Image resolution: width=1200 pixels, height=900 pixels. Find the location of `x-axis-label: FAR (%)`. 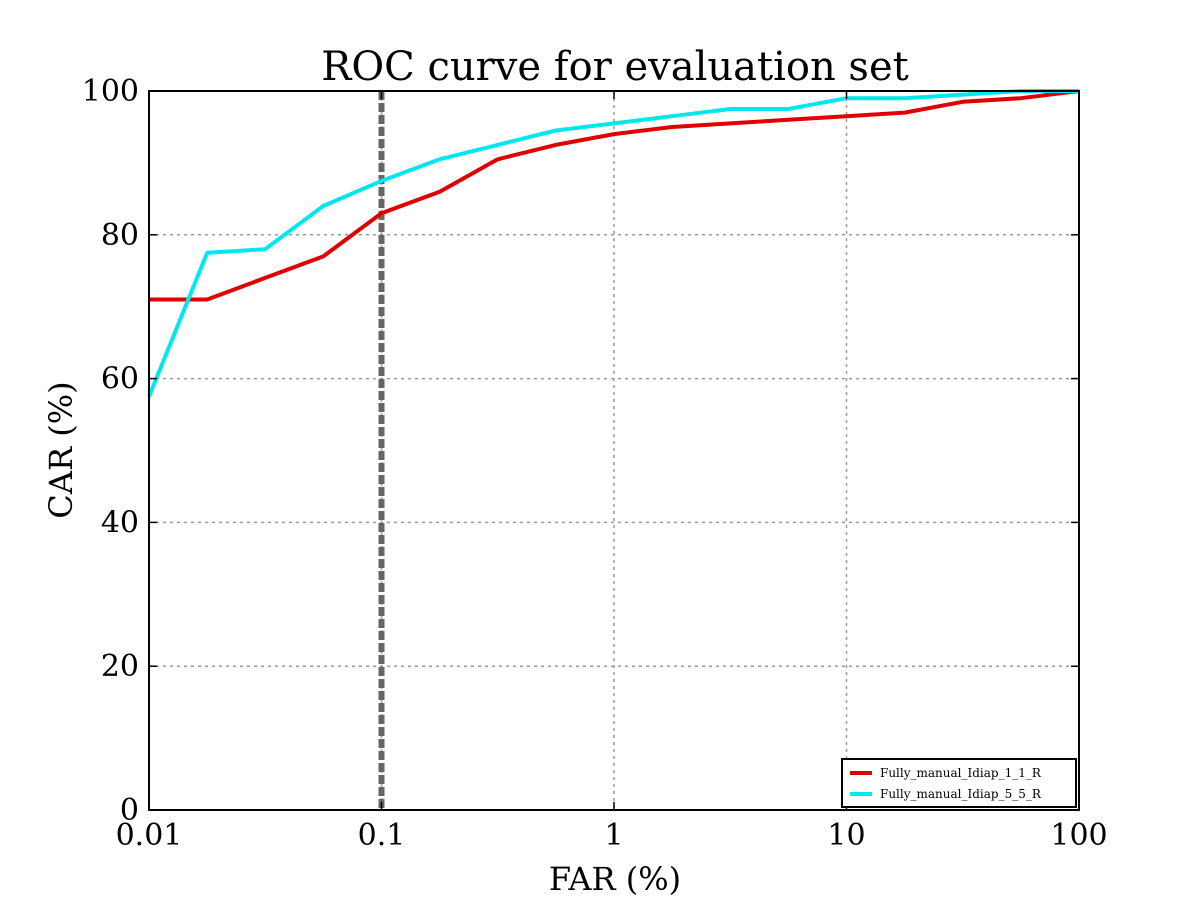

x-axis-label: FAR (%) is located at coordinates (615, 879).